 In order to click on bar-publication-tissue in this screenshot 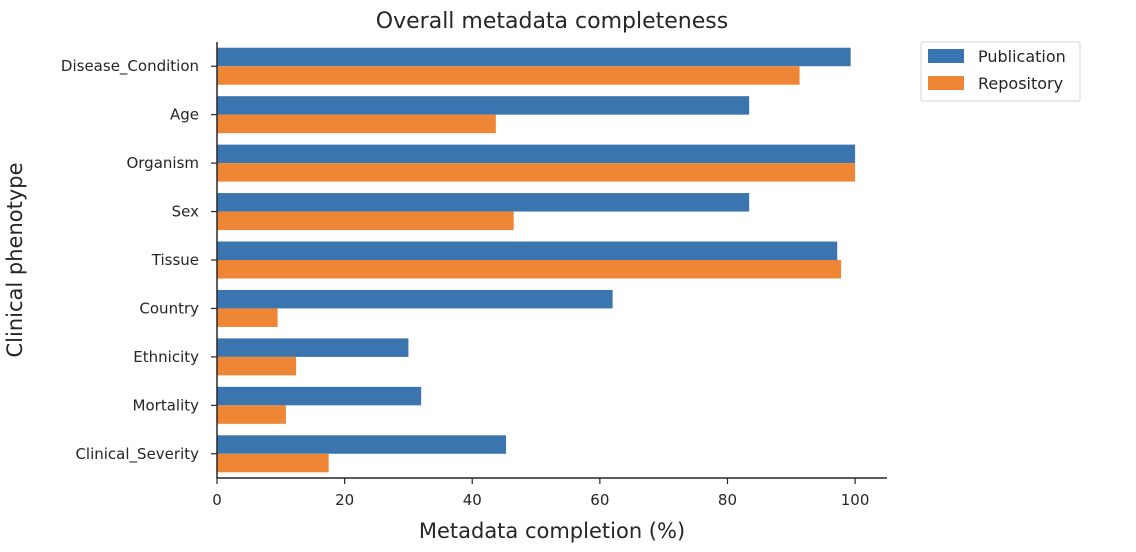, I will do `click(527, 250)`.